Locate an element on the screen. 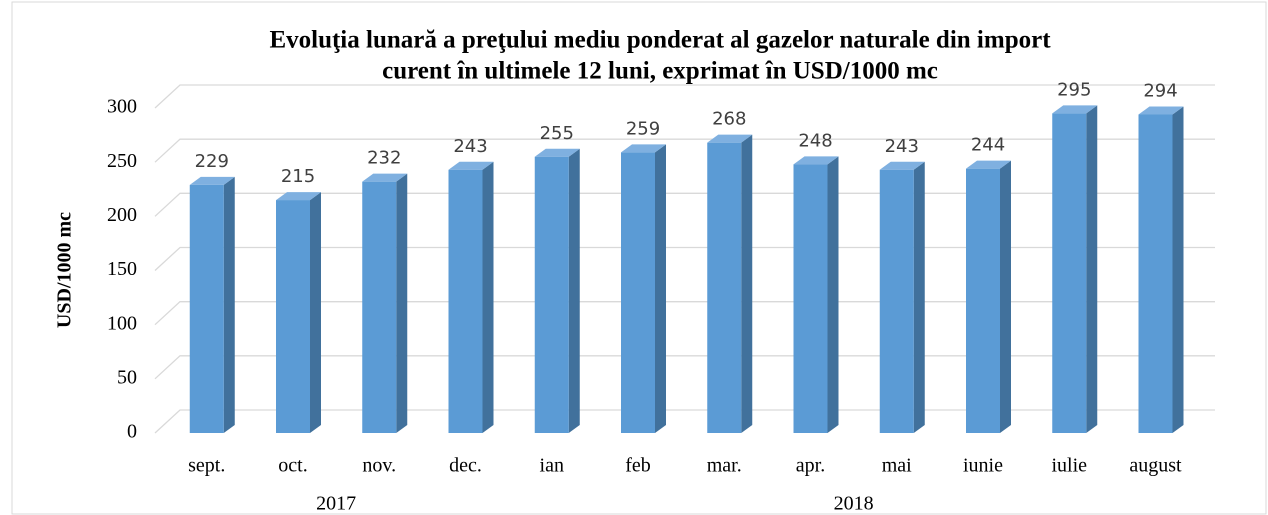 This screenshot has height=515, width=1268. x-tick-label: august is located at coordinates (1155, 466).